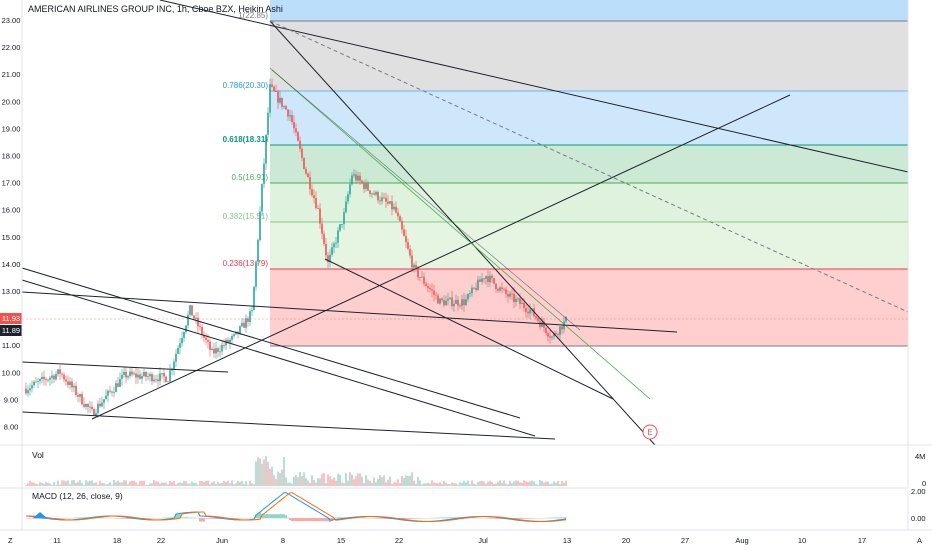 This screenshot has width=932, height=550. I want to click on price-tick-label: 21.00, so click(11, 74).